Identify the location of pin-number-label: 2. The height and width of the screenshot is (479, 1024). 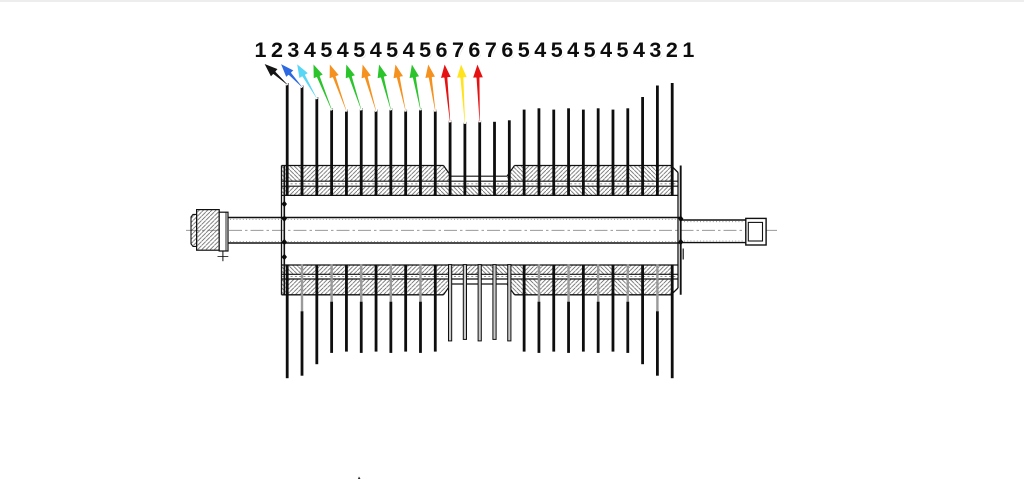
(277, 50).